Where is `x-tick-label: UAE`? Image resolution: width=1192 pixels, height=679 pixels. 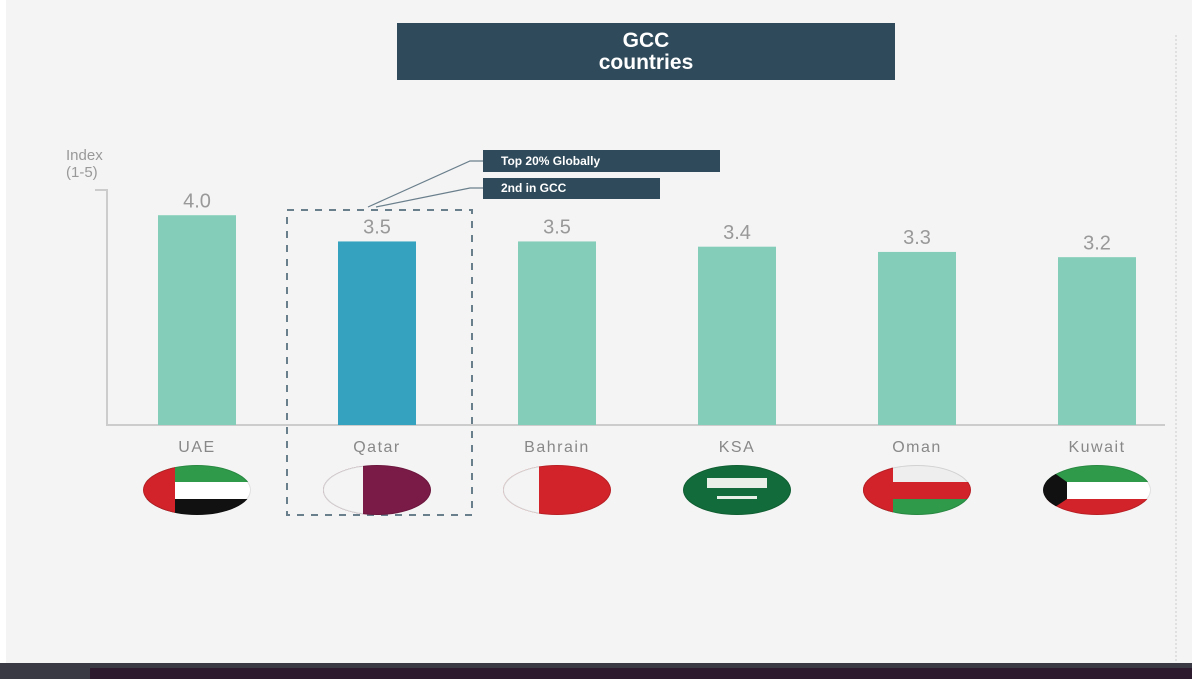
x-tick-label: UAE is located at coordinates (196, 447).